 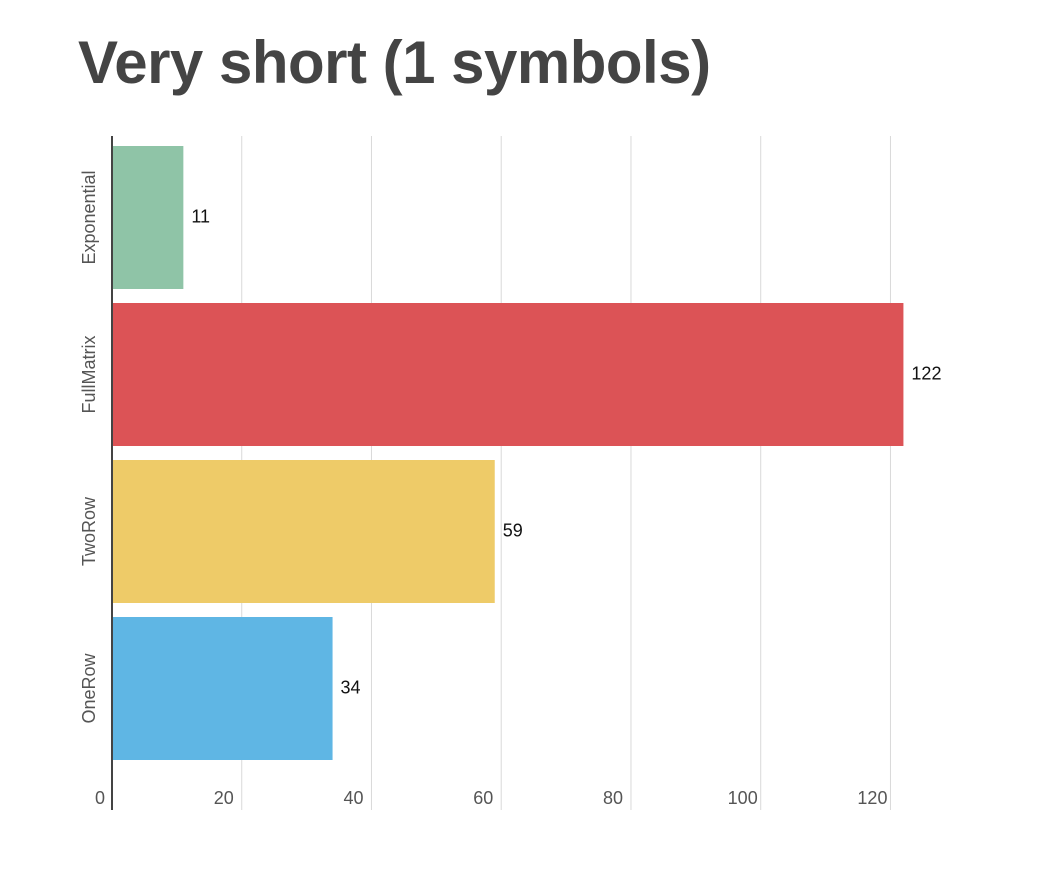 What do you see at coordinates (89, 687) in the screenshot?
I see `category-label-onerow: OneRow` at bounding box center [89, 687].